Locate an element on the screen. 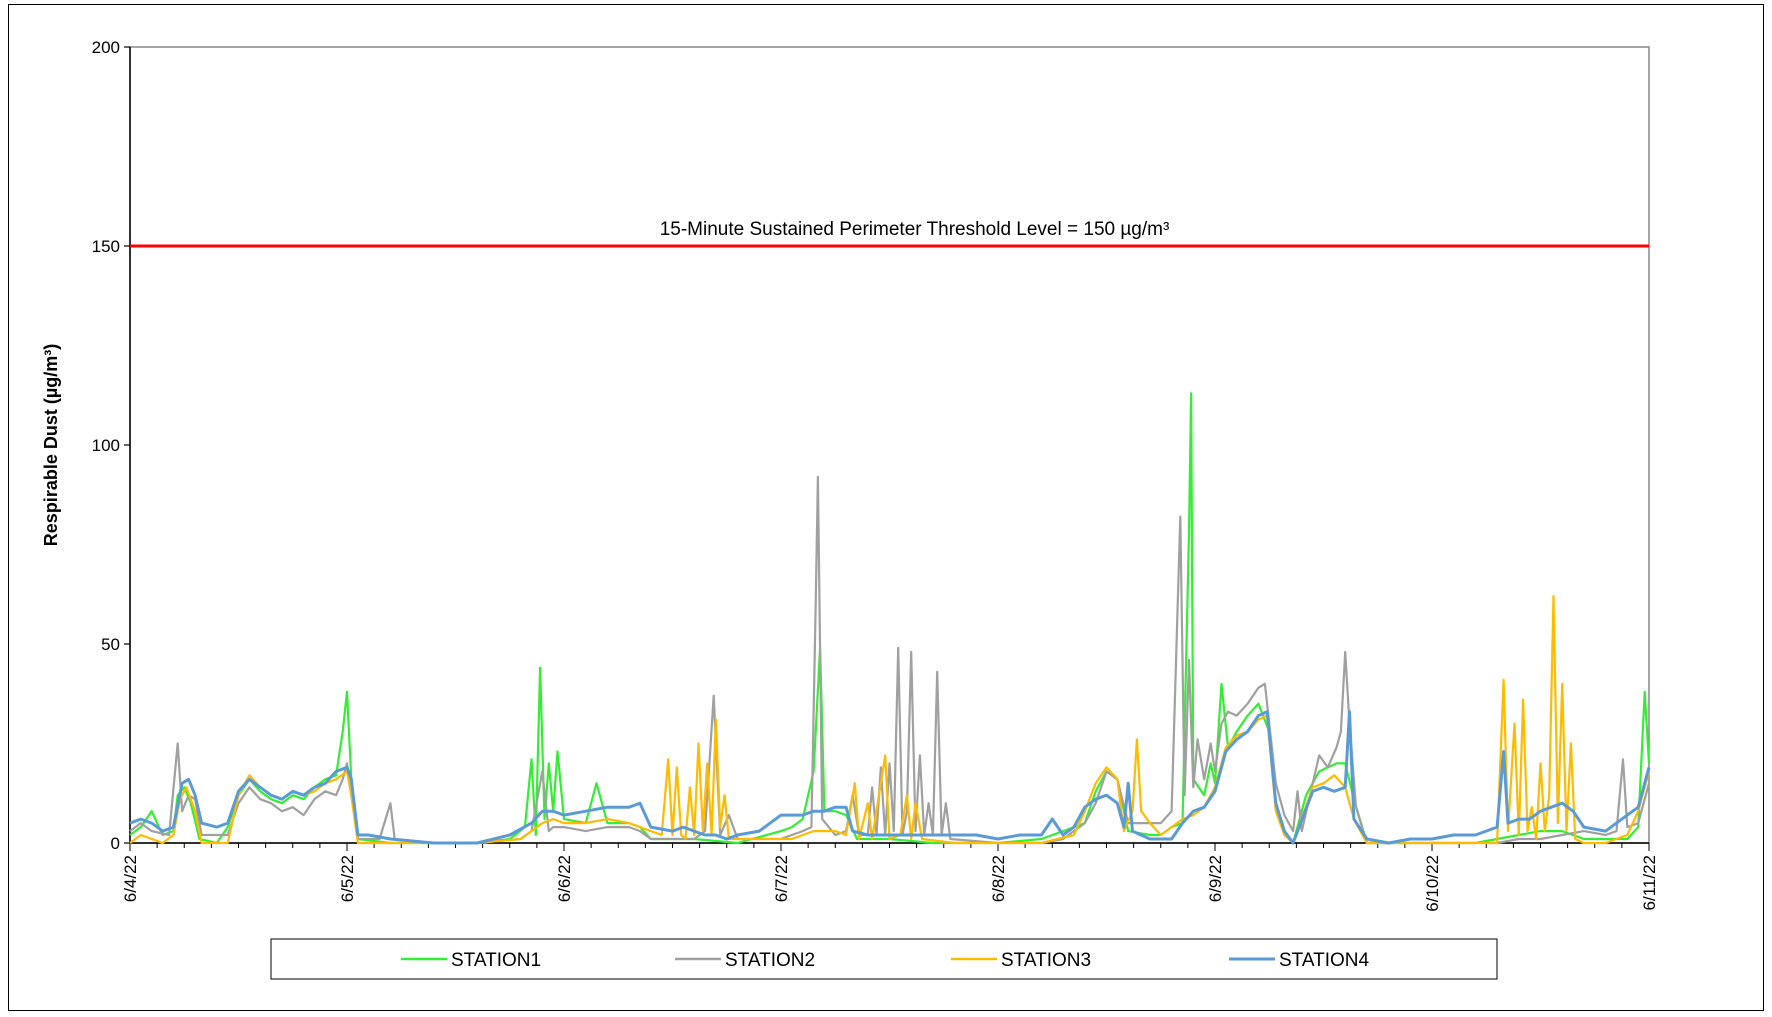 The width and height of the screenshot is (1772, 1017). y-tick-label: 50 is located at coordinates (110, 644).